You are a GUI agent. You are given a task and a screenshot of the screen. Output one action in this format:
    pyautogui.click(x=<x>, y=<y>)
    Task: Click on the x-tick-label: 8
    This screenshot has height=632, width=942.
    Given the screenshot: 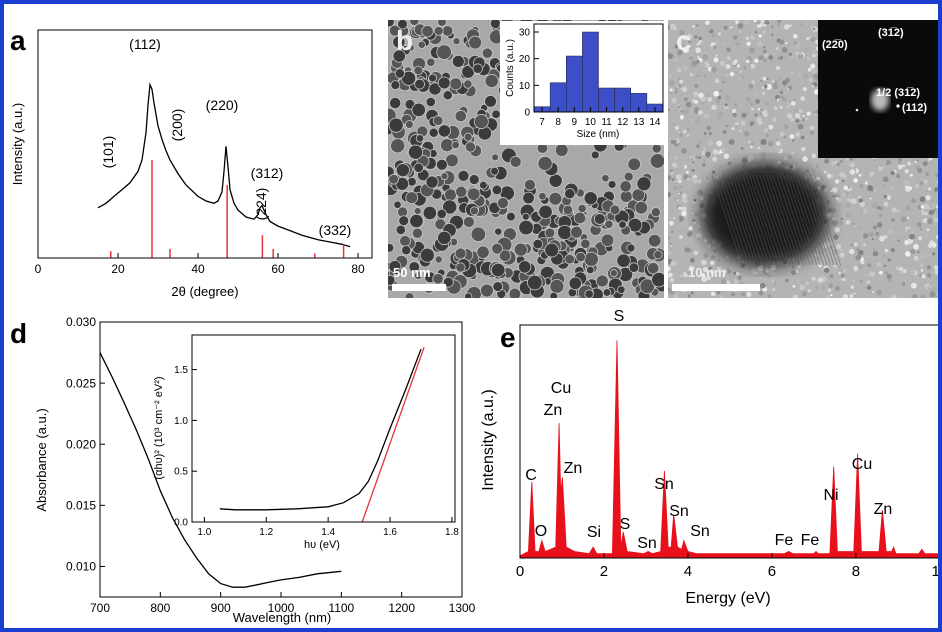 What is the action you would take?
    pyautogui.click(x=558, y=122)
    